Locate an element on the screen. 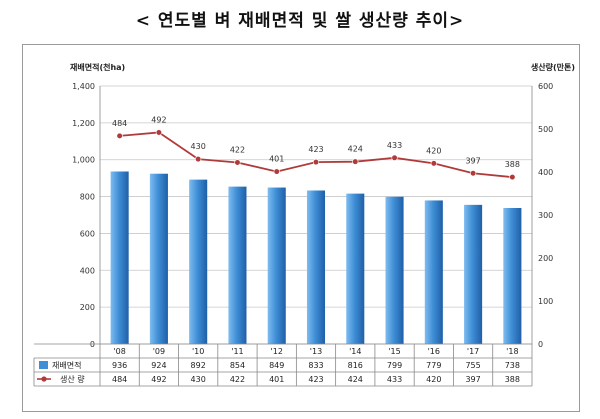 This screenshot has height=419, width=600. right-tick-label: 100 is located at coordinates (545, 301).